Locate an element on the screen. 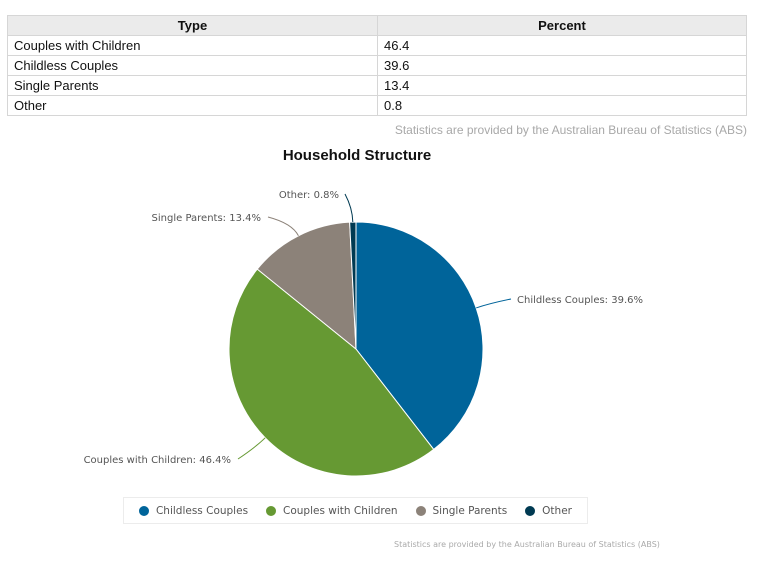  legend-item-single-parents: Single Parents is located at coordinates (461, 510).